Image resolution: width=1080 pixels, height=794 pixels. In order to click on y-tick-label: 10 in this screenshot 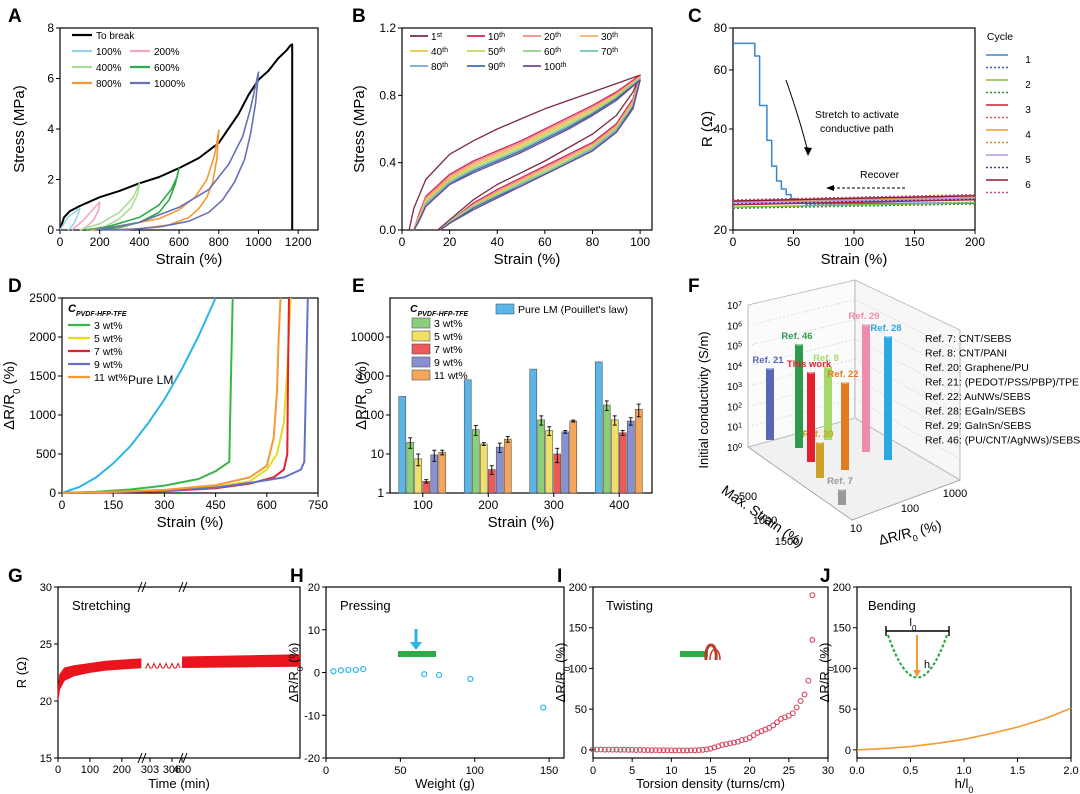, I will do `click(314, 631)`.